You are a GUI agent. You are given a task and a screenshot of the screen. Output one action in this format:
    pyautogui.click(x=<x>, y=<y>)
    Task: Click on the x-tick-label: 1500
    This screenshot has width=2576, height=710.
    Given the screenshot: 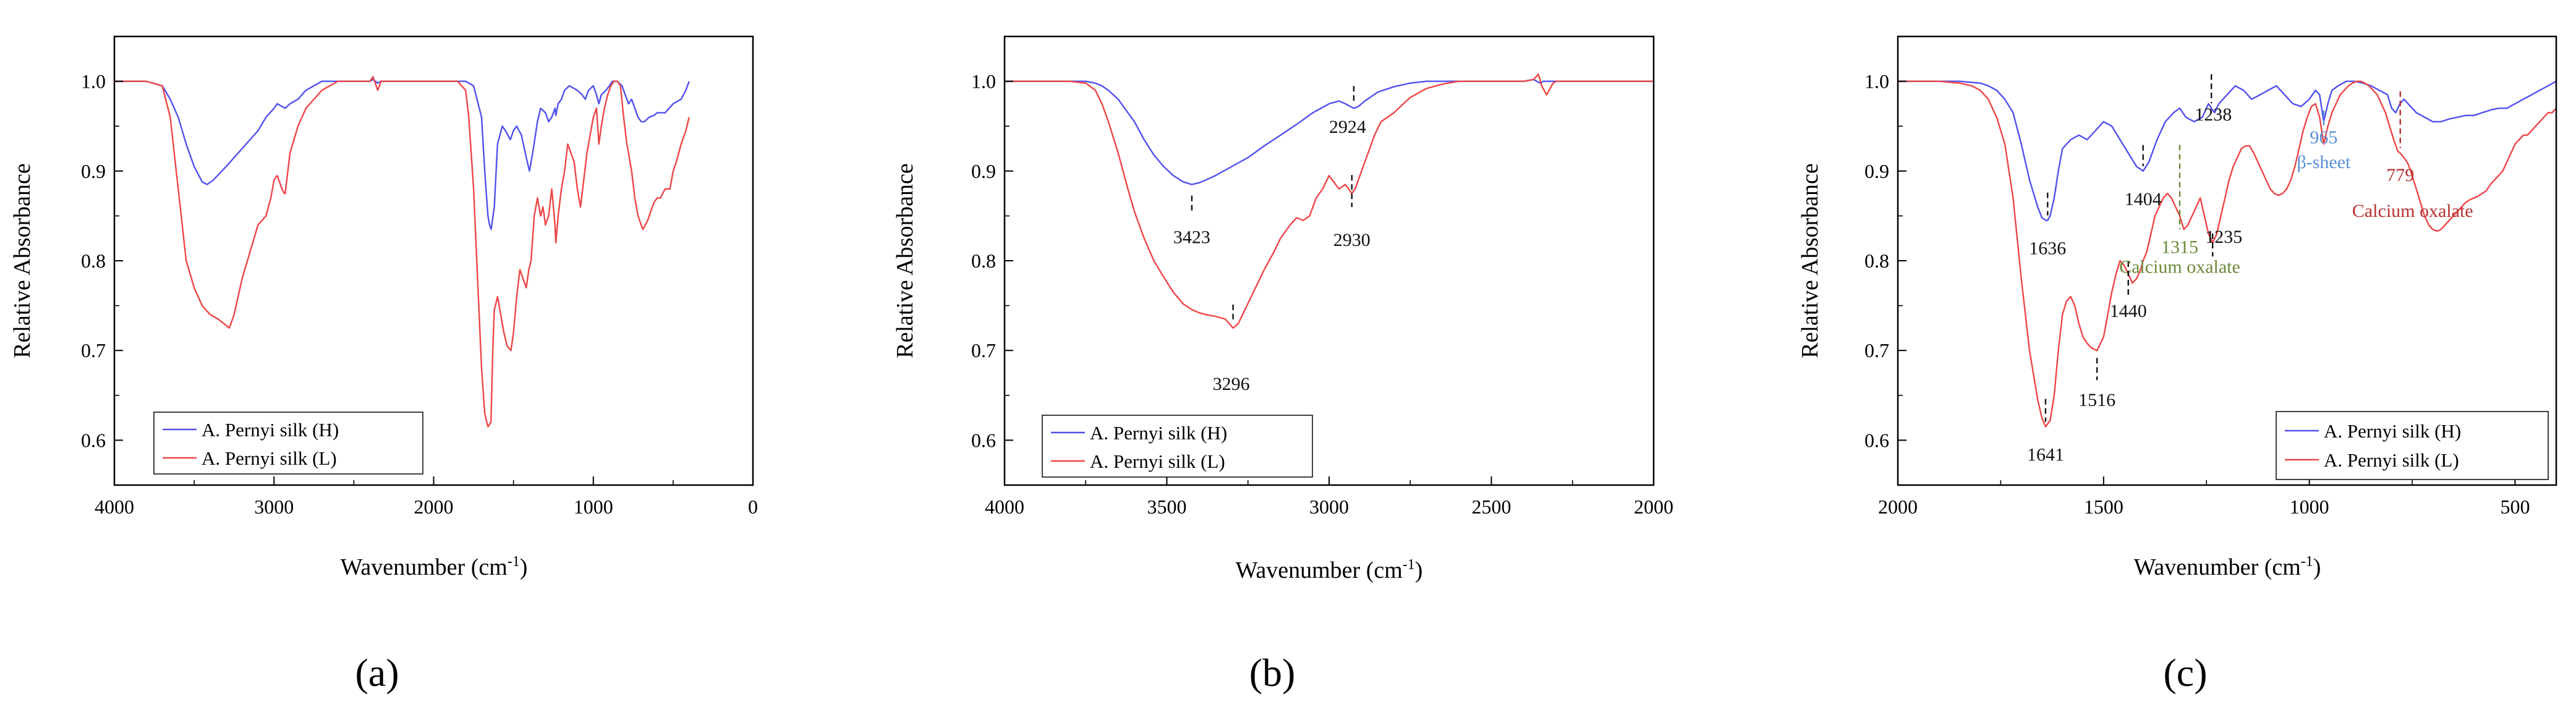 What is the action you would take?
    pyautogui.click(x=2103, y=507)
    